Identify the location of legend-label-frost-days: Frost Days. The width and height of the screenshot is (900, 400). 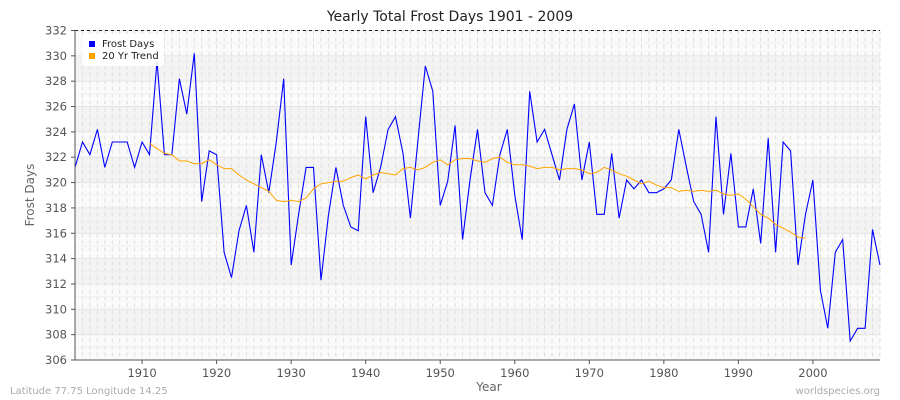
(128, 44).